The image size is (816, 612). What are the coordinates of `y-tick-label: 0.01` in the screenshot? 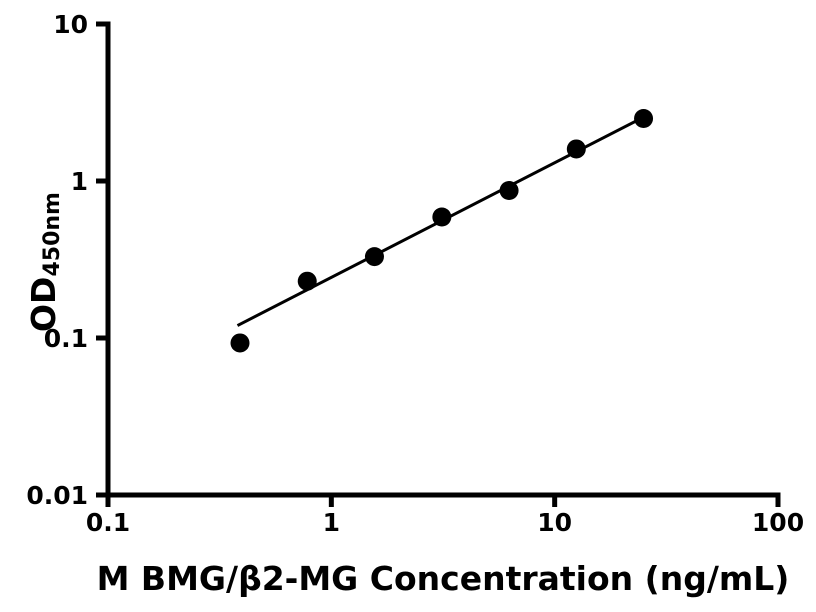 It's located at (57, 495).